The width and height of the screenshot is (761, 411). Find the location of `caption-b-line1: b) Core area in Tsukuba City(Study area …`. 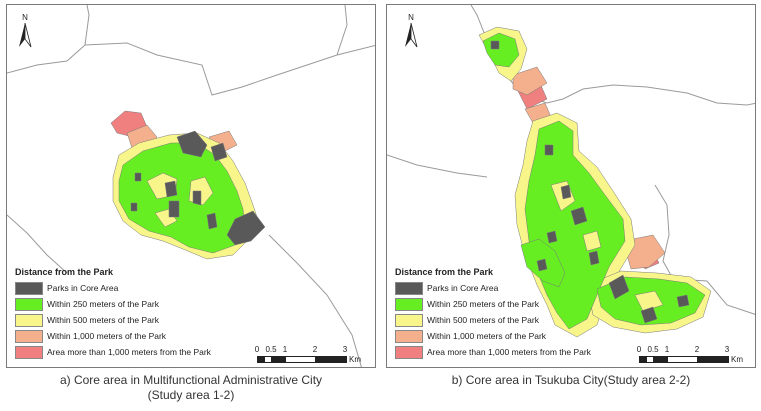

caption-b-line1: b) Core area in Tsukuba City(Study area … is located at coordinates (571, 380).